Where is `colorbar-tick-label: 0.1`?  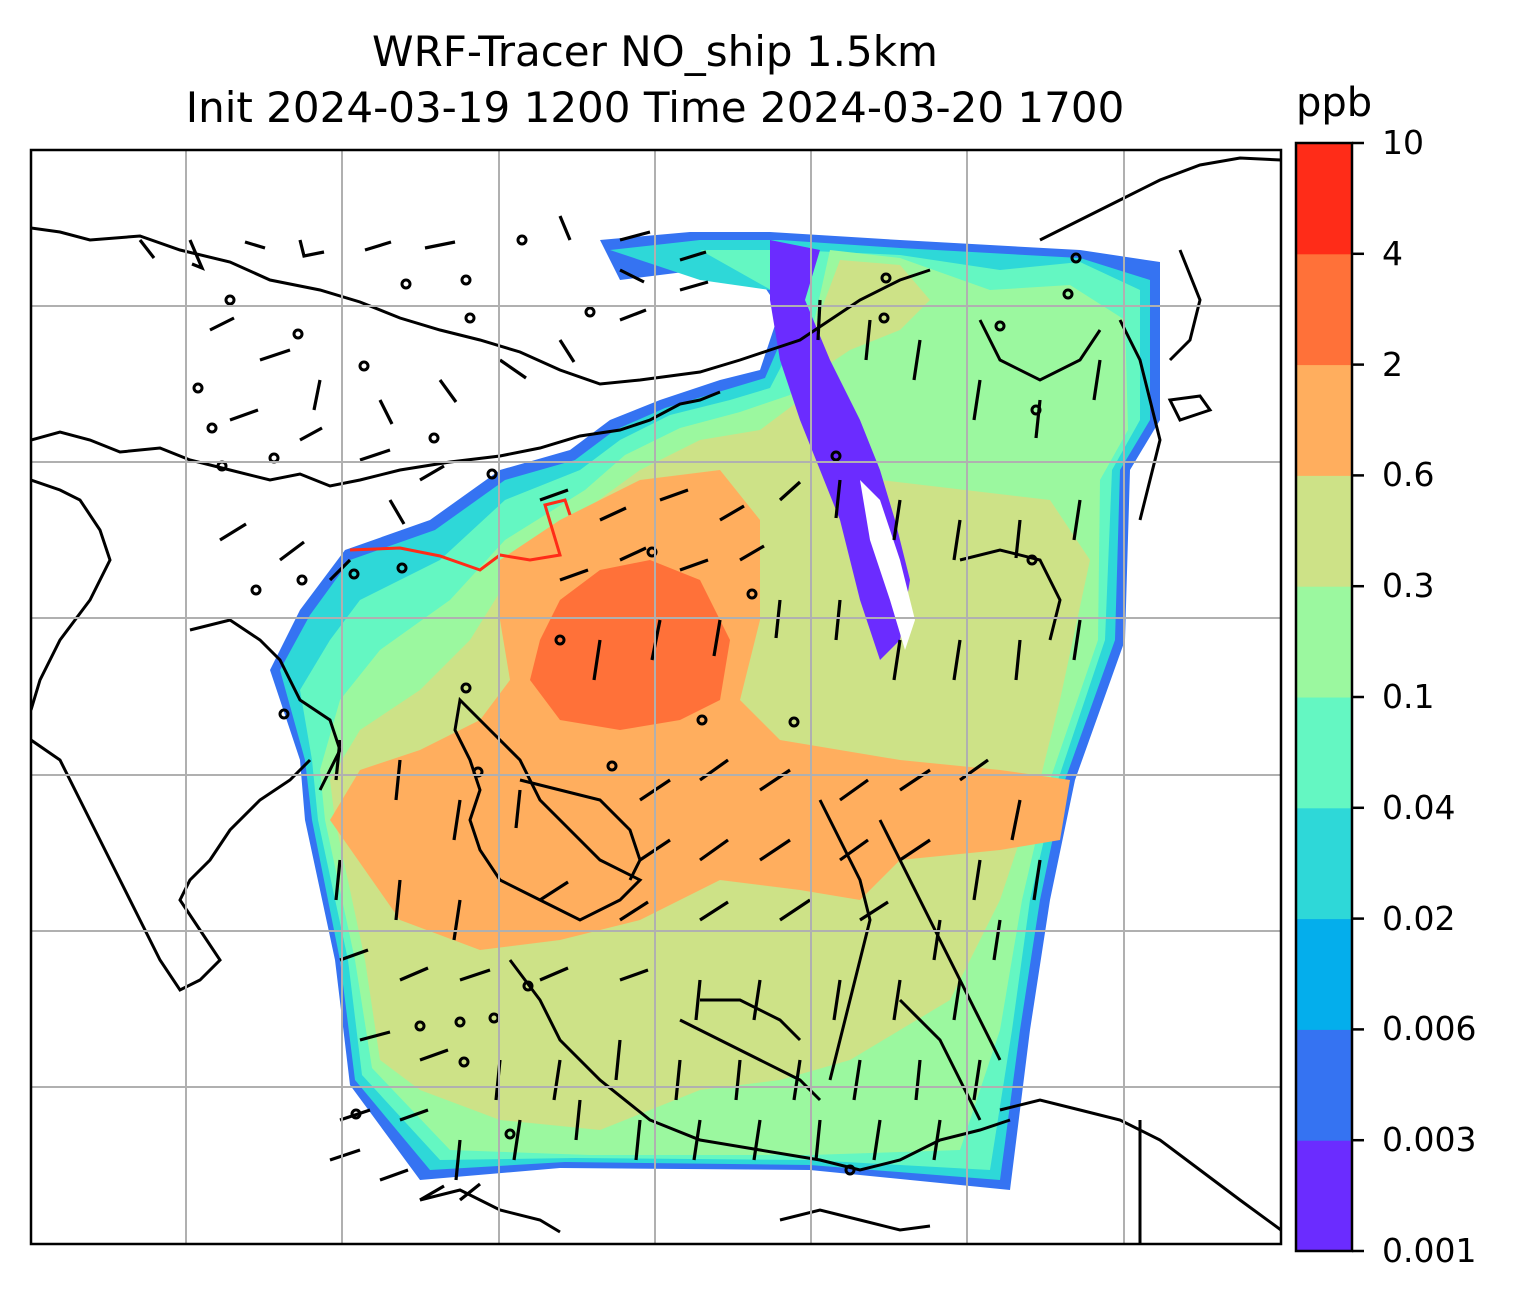 colorbar-tick-label: 0.1 is located at coordinates (1408, 696).